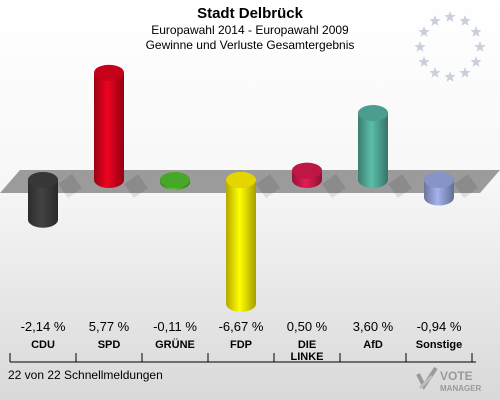  I want to click on category-label: AfD, so click(373, 345).